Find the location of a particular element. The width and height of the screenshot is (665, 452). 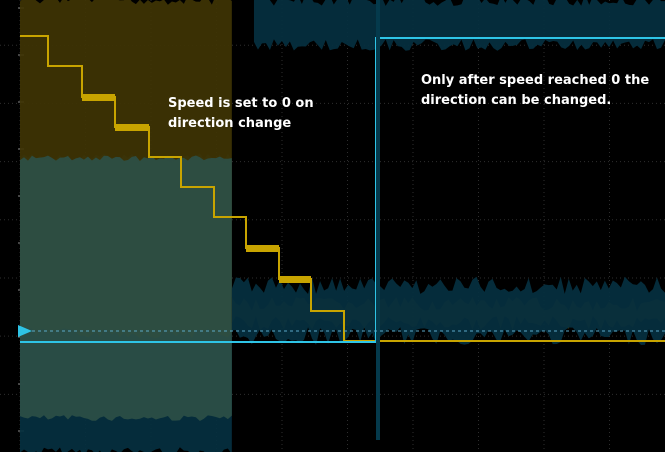

trigger-markers is located at coordinates (341, 331).